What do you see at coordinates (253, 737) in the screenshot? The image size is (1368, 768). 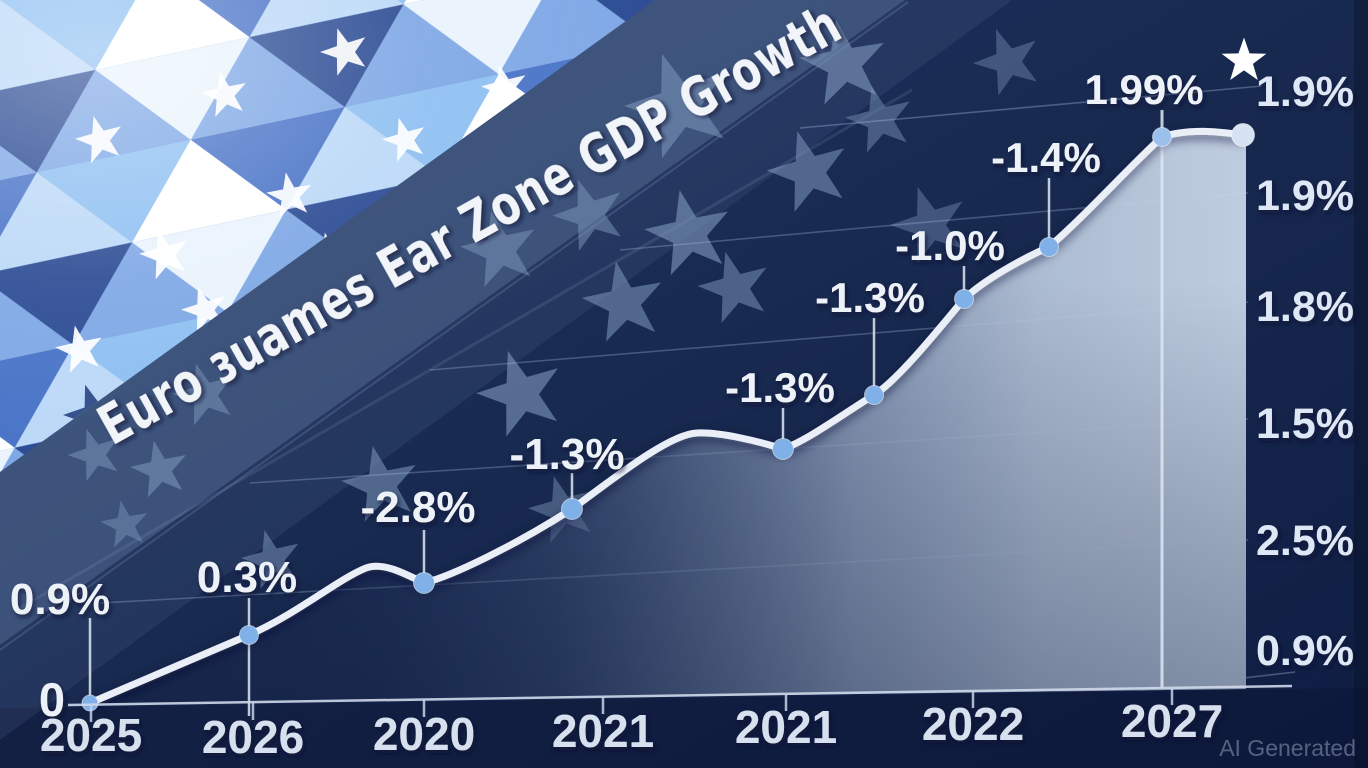 I see `x-label: 2026` at bounding box center [253, 737].